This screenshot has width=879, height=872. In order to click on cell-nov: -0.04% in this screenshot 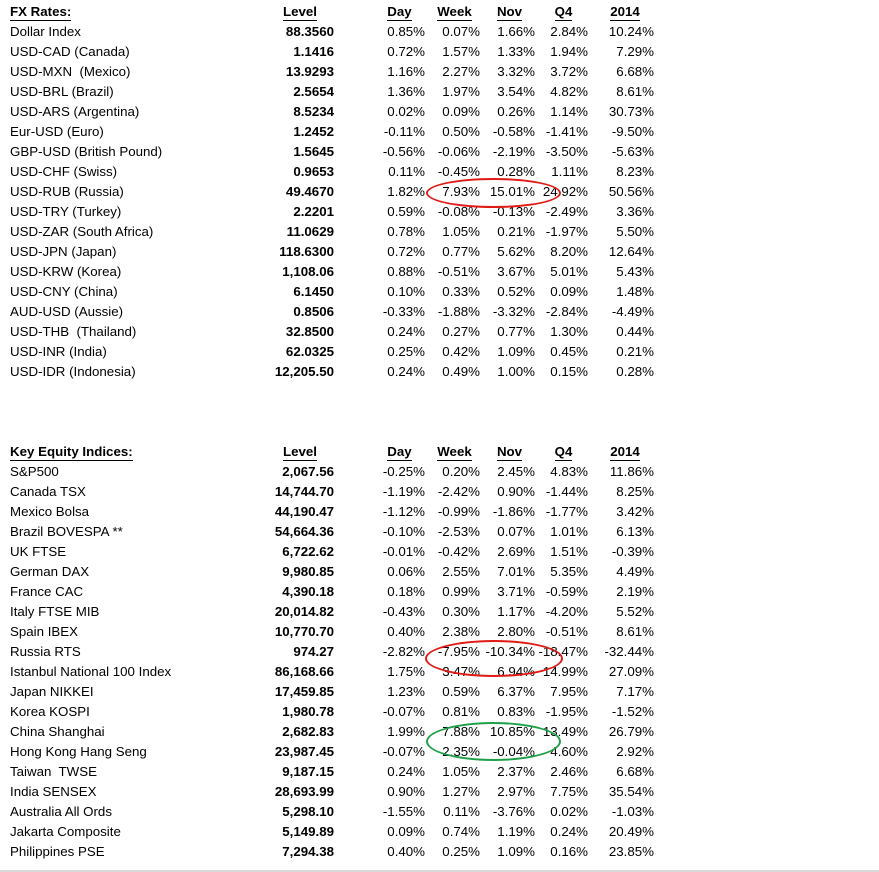, I will do `click(513, 751)`.